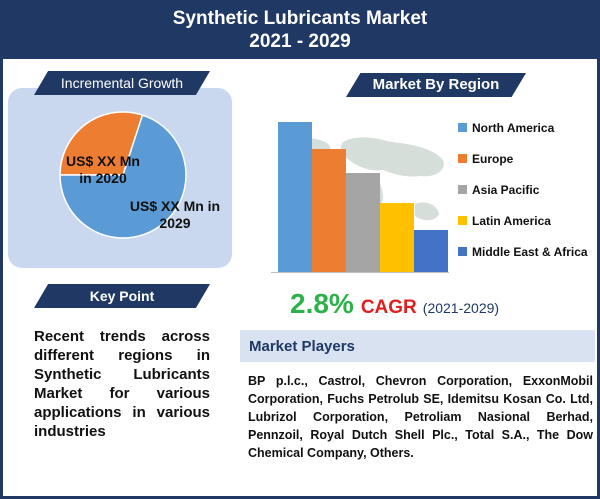 The height and width of the screenshot is (499, 600). What do you see at coordinates (511, 220) in the screenshot?
I see `legend-label: Latin America` at bounding box center [511, 220].